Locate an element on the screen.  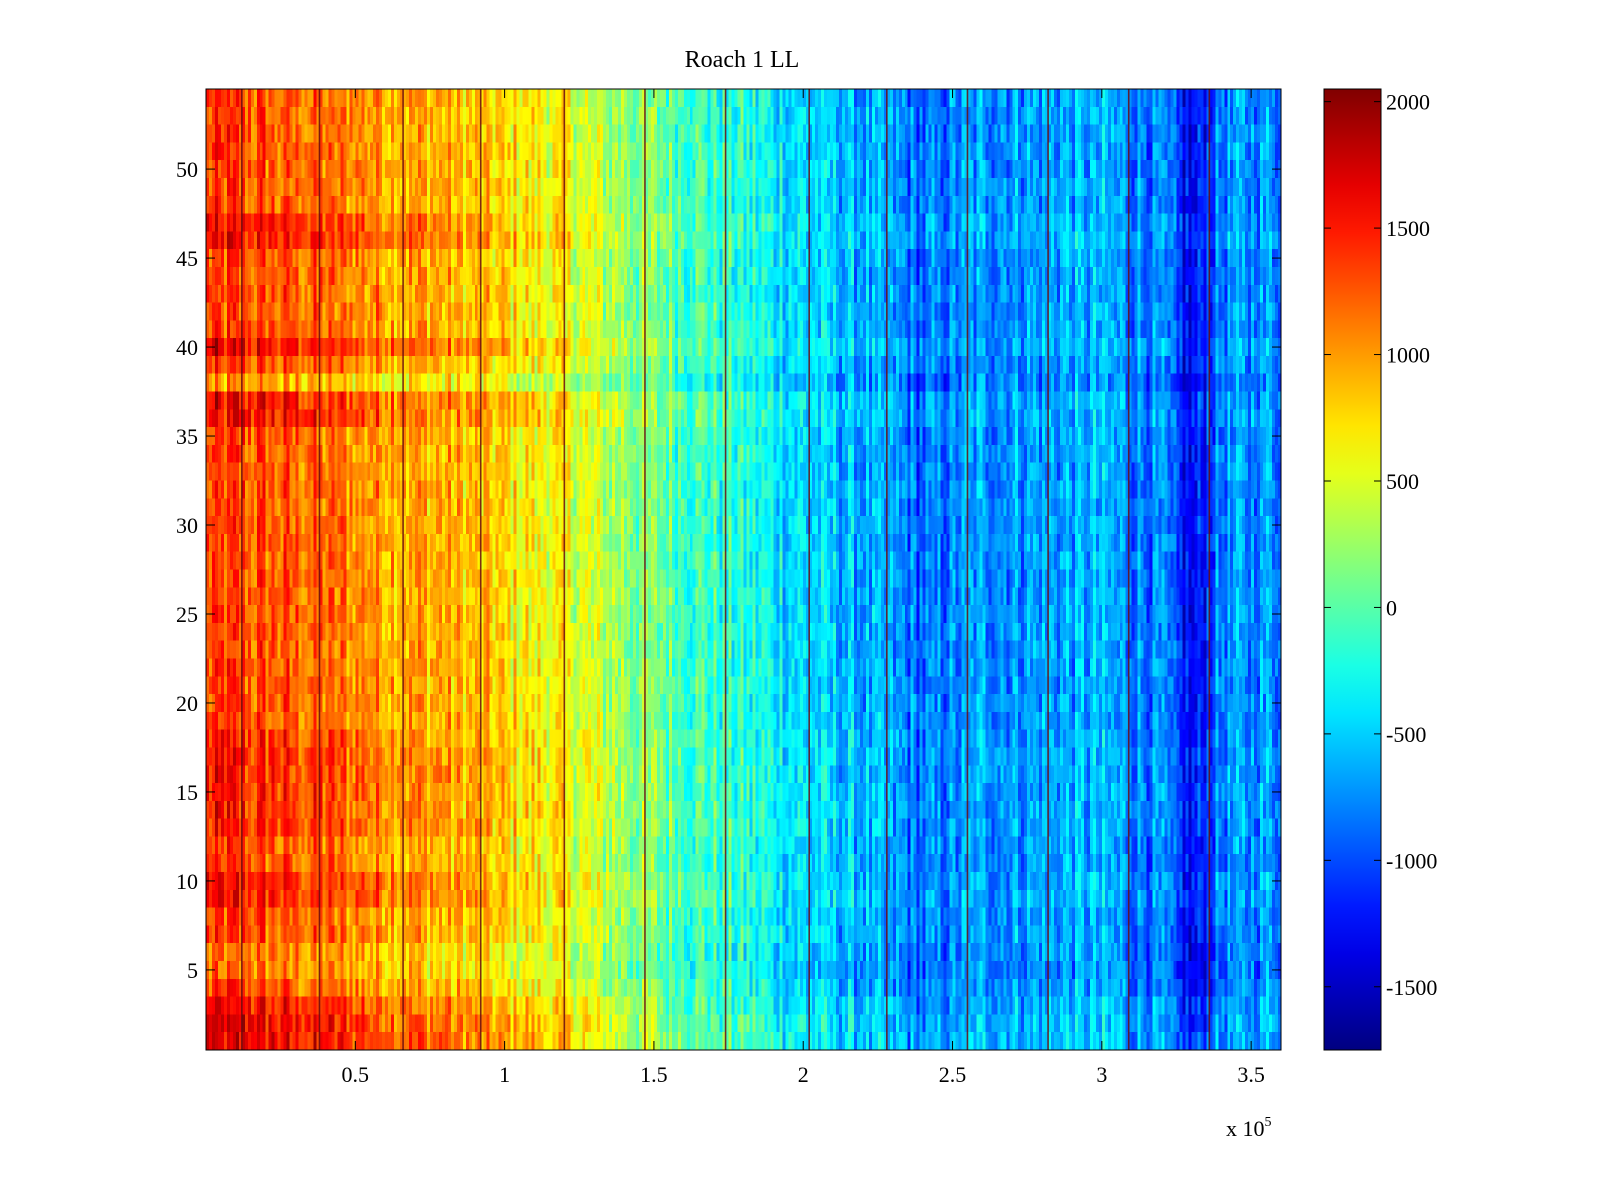
y-tick-label: 50 is located at coordinates (187, 169).